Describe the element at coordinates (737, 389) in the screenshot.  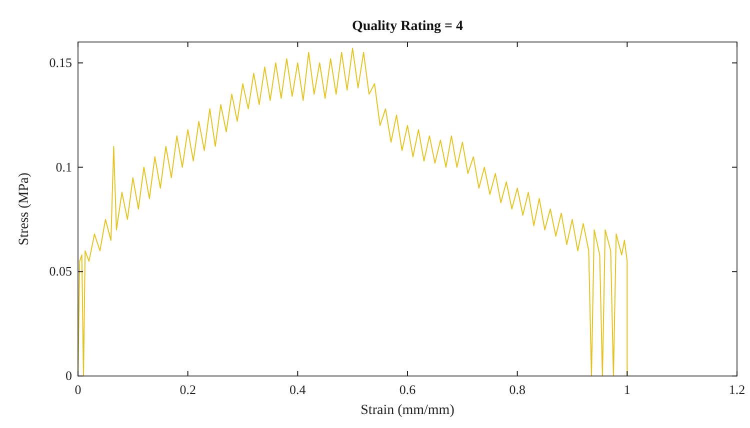
I see `x-tick-label: 1.2` at that location.